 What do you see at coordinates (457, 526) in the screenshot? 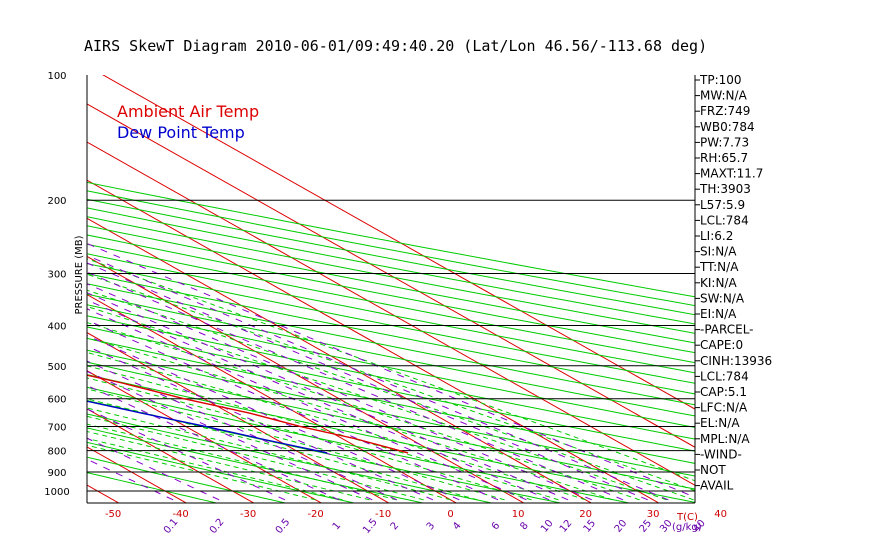
I see `mixing-ratio-label: 4` at bounding box center [457, 526].